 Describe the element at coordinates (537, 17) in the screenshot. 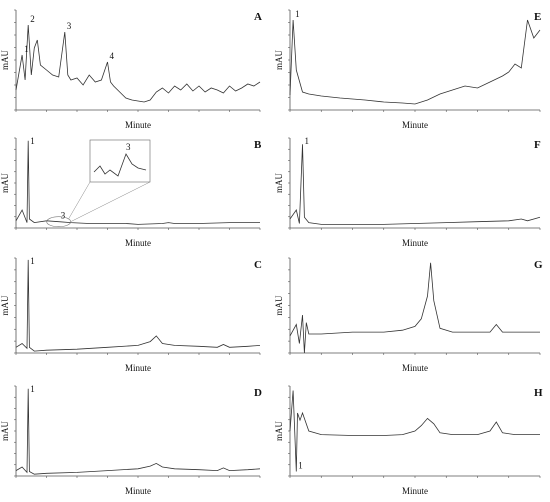

I see `panel-letter: E` at that location.